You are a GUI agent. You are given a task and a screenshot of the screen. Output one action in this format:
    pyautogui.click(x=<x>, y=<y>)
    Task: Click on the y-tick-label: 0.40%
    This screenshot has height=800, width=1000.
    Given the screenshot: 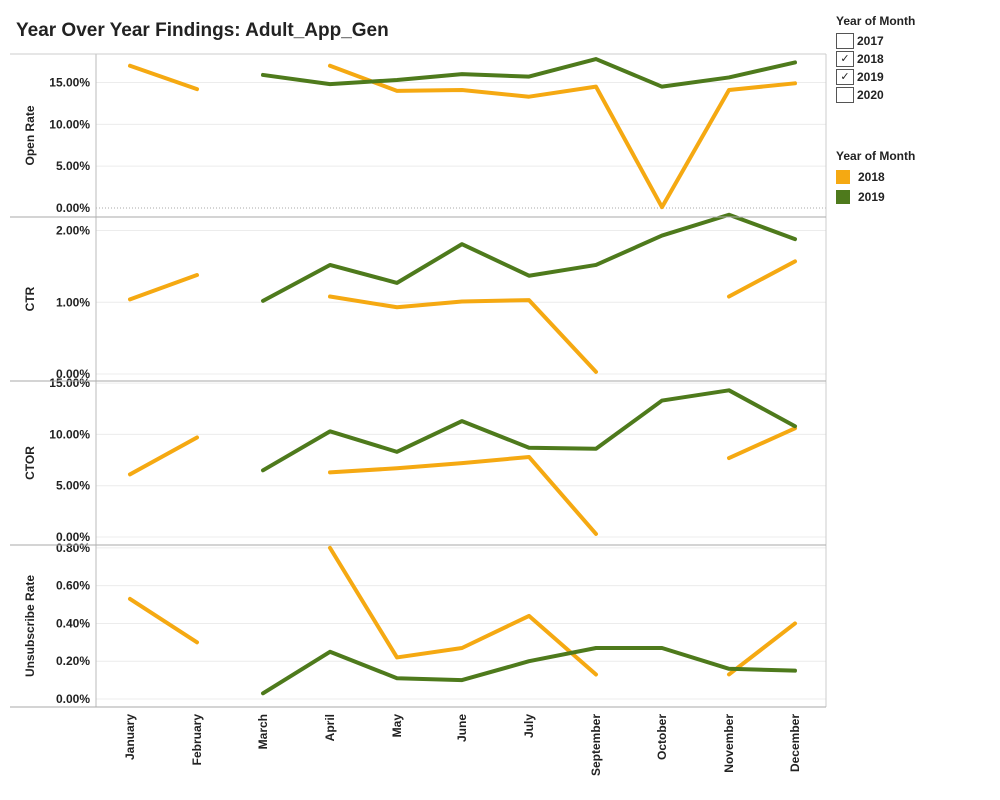 What is the action you would take?
    pyautogui.click(x=73, y=623)
    